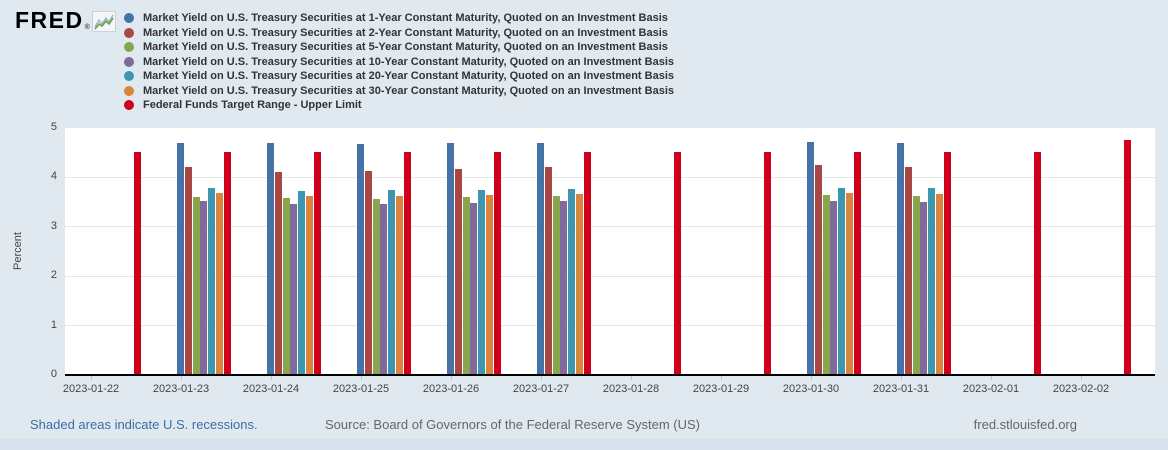 Image resolution: width=1168 pixels, height=450 pixels. What do you see at coordinates (53, 176) in the screenshot?
I see `y-axis-tick-label: 4` at bounding box center [53, 176].